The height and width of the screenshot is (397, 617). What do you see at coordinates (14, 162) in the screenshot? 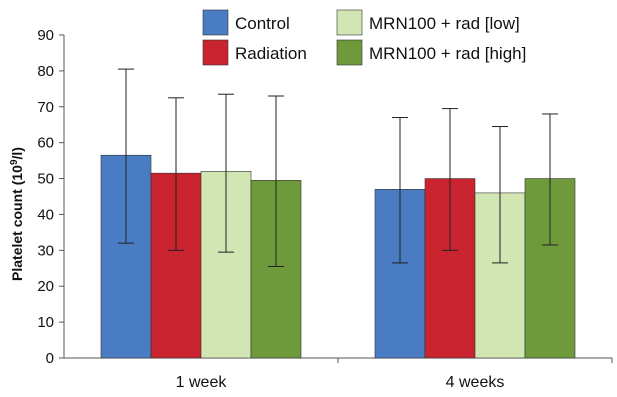
I see `y-axis-label-sup: 9` at bounding box center [14, 162].